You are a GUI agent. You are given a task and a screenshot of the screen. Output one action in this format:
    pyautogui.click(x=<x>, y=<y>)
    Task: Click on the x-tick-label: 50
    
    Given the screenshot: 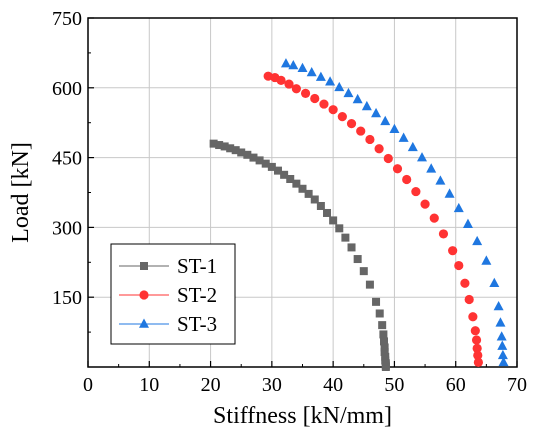 What is the action you would take?
    pyautogui.click(x=394, y=385)
    